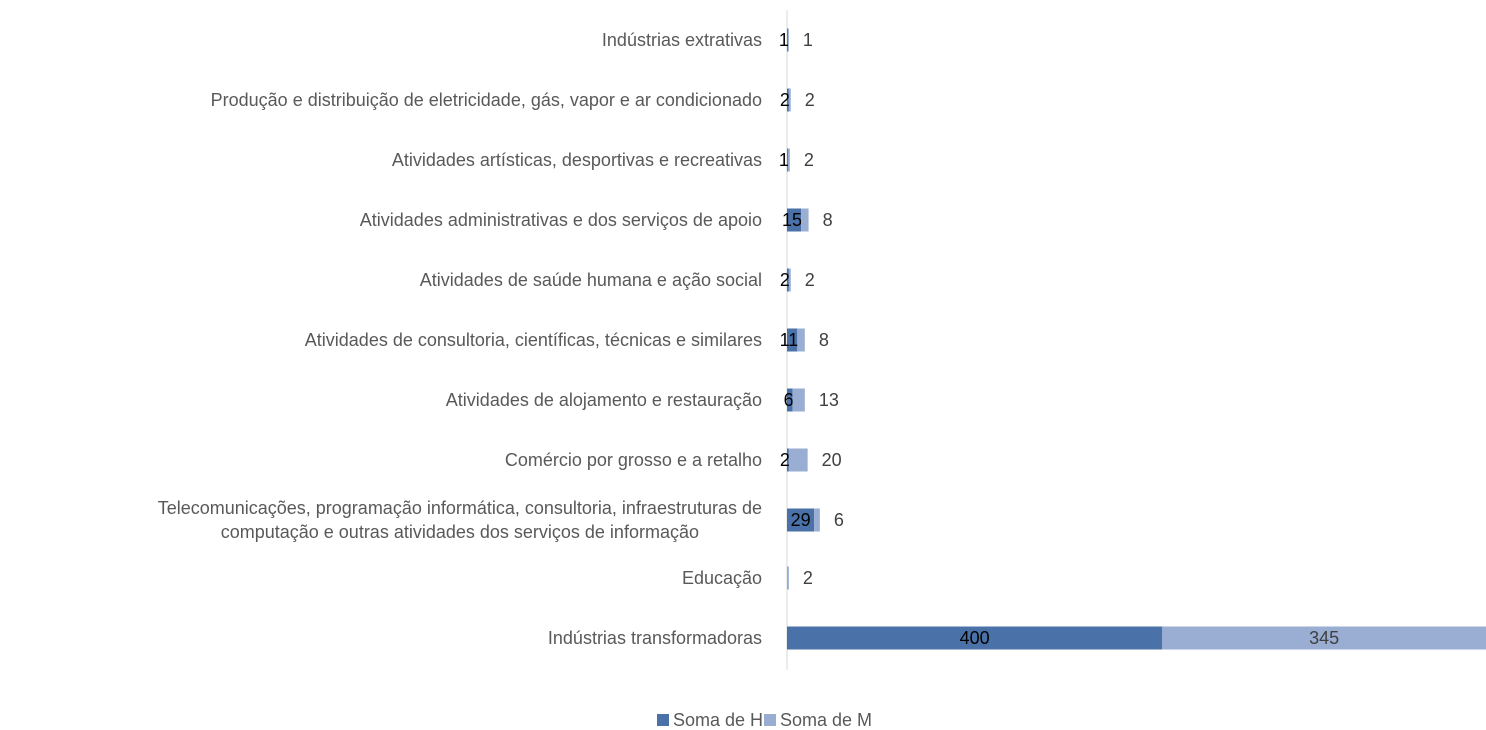 The width and height of the screenshot is (1486, 730). I want to click on category-label: Atividades de alojamento e restauração, so click(603, 400).